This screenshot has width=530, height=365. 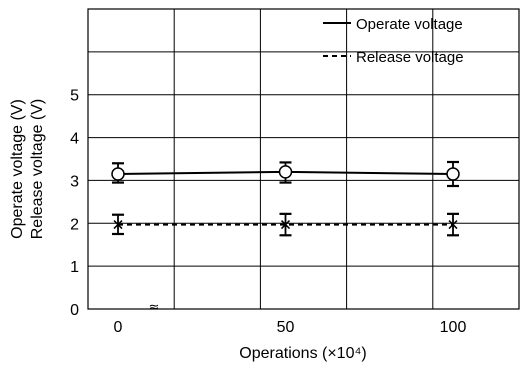 What do you see at coordinates (74, 224) in the screenshot?
I see `y-tick-label: 2` at bounding box center [74, 224].